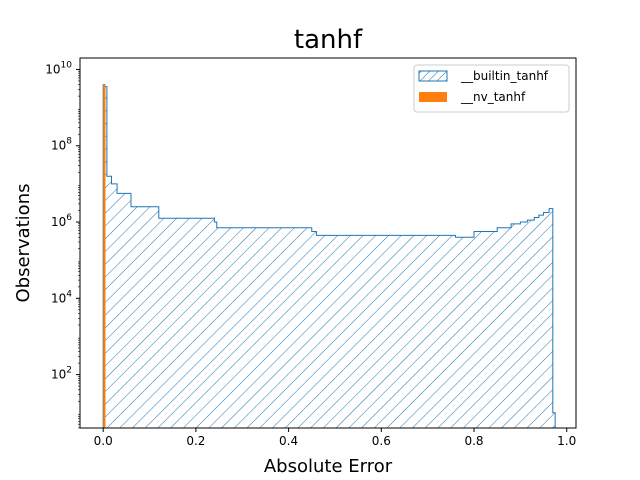  I want to click on chart-title: tanhf, so click(328, 40).